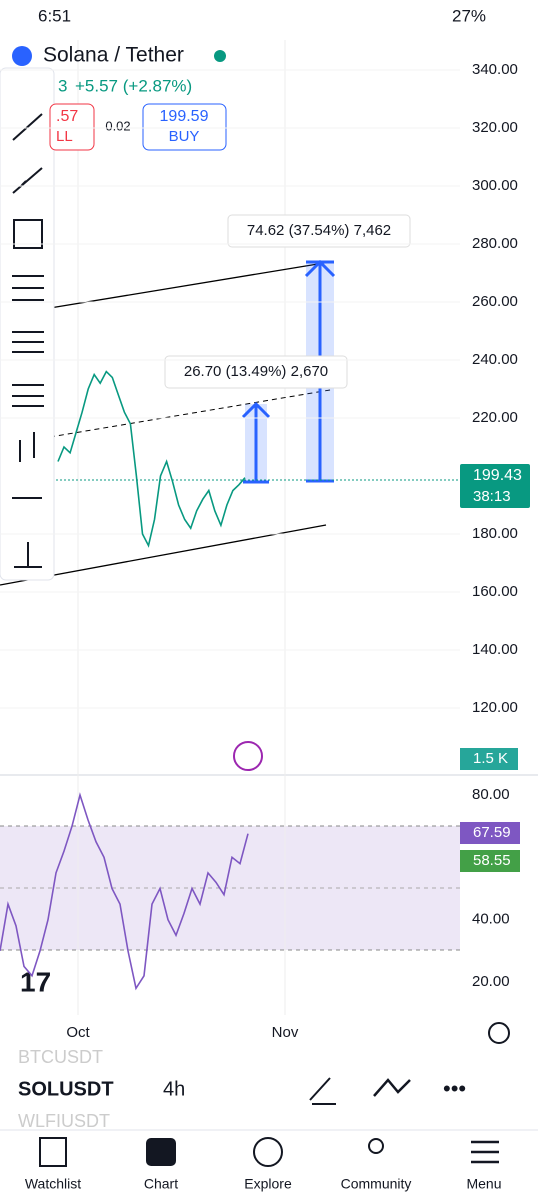 This screenshot has width=538, height=1200. I want to click on measure-label: 74.62 (37.54%) 7,462, so click(319, 230).